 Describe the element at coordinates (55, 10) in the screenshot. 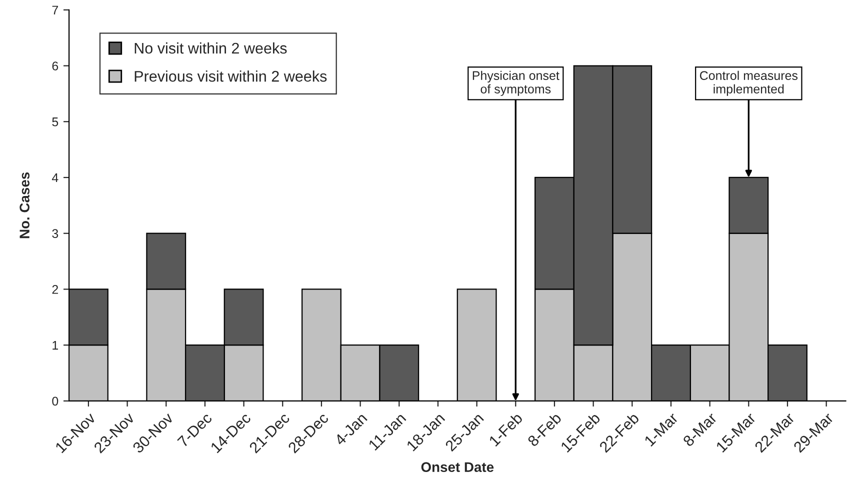

I see `y-tick-label: 7` at that location.